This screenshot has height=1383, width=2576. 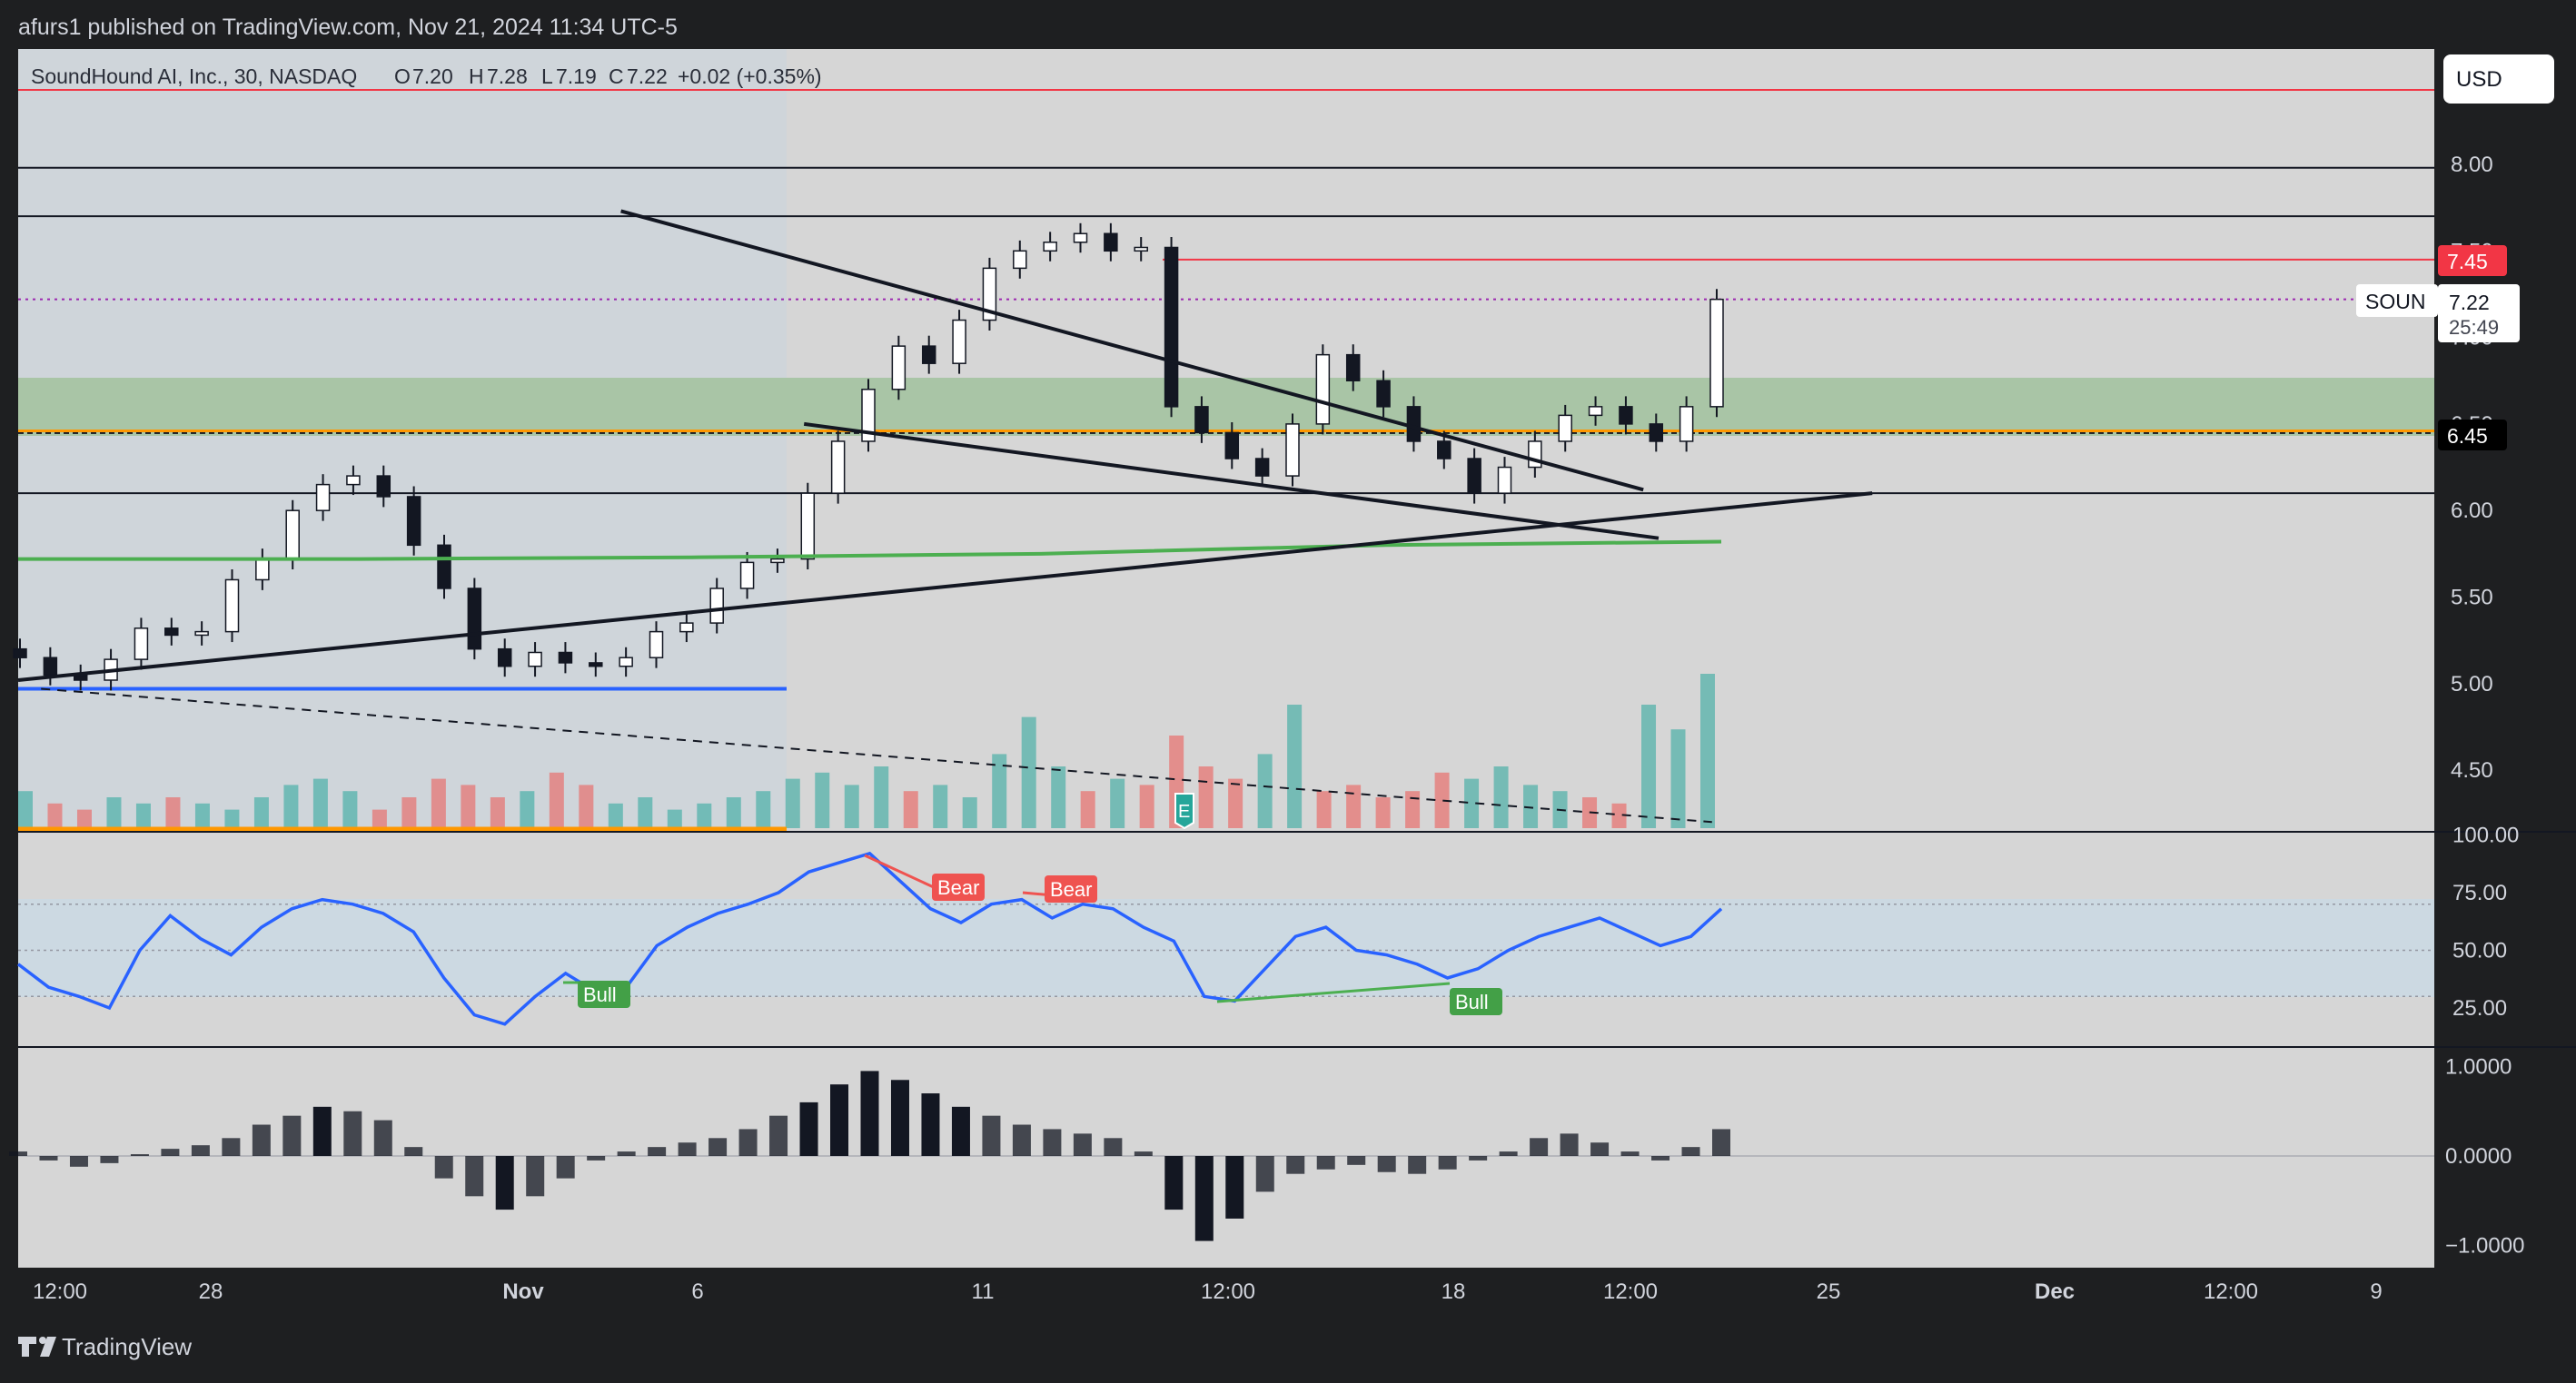 What do you see at coordinates (2479, 79) in the screenshot?
I see `currency-label: USD` at bounding box center [2479, 79].